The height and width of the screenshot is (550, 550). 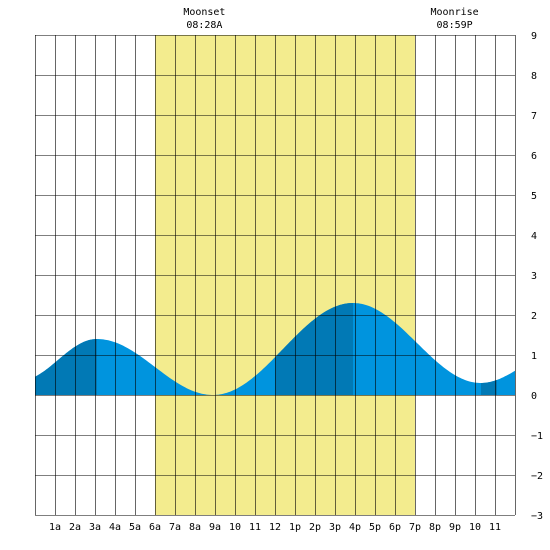 I want to click on moon-event-time: 08:28A, so click(x=204, y=25).